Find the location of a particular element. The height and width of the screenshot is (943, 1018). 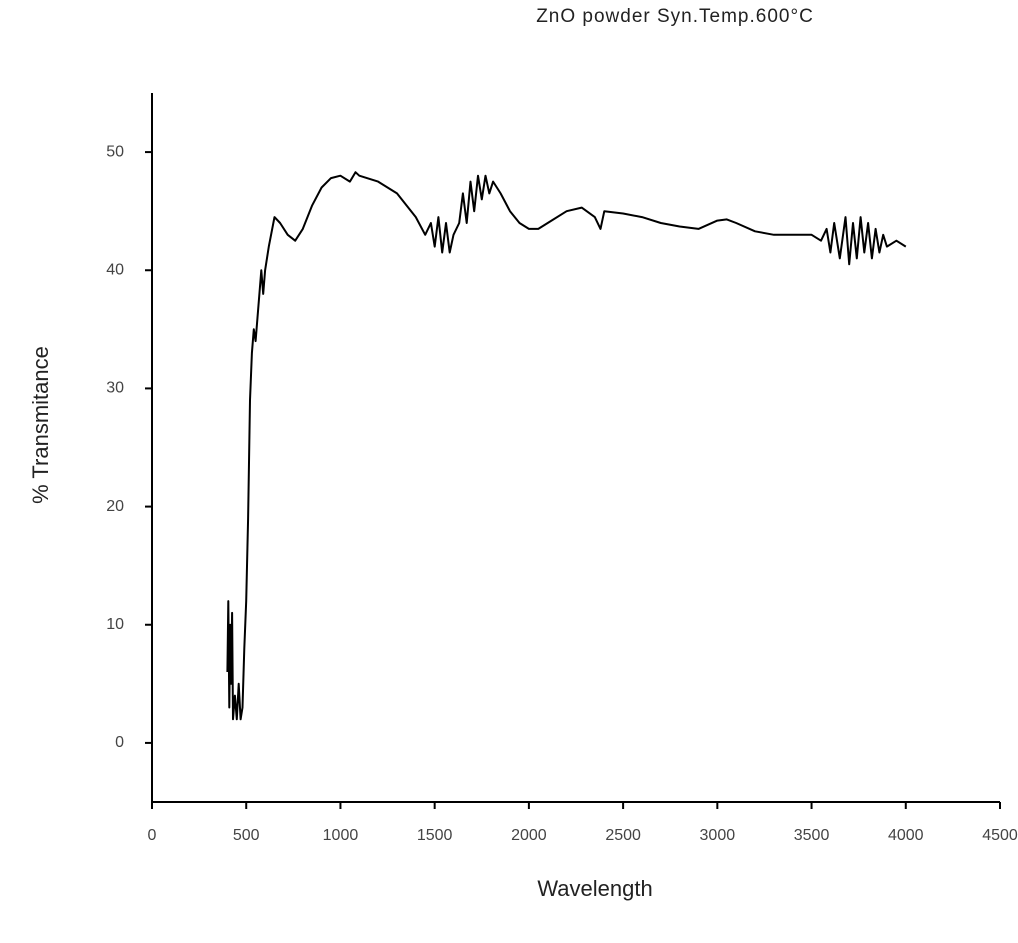

y-tick-label: 40 is located at coordinates (115, 269).